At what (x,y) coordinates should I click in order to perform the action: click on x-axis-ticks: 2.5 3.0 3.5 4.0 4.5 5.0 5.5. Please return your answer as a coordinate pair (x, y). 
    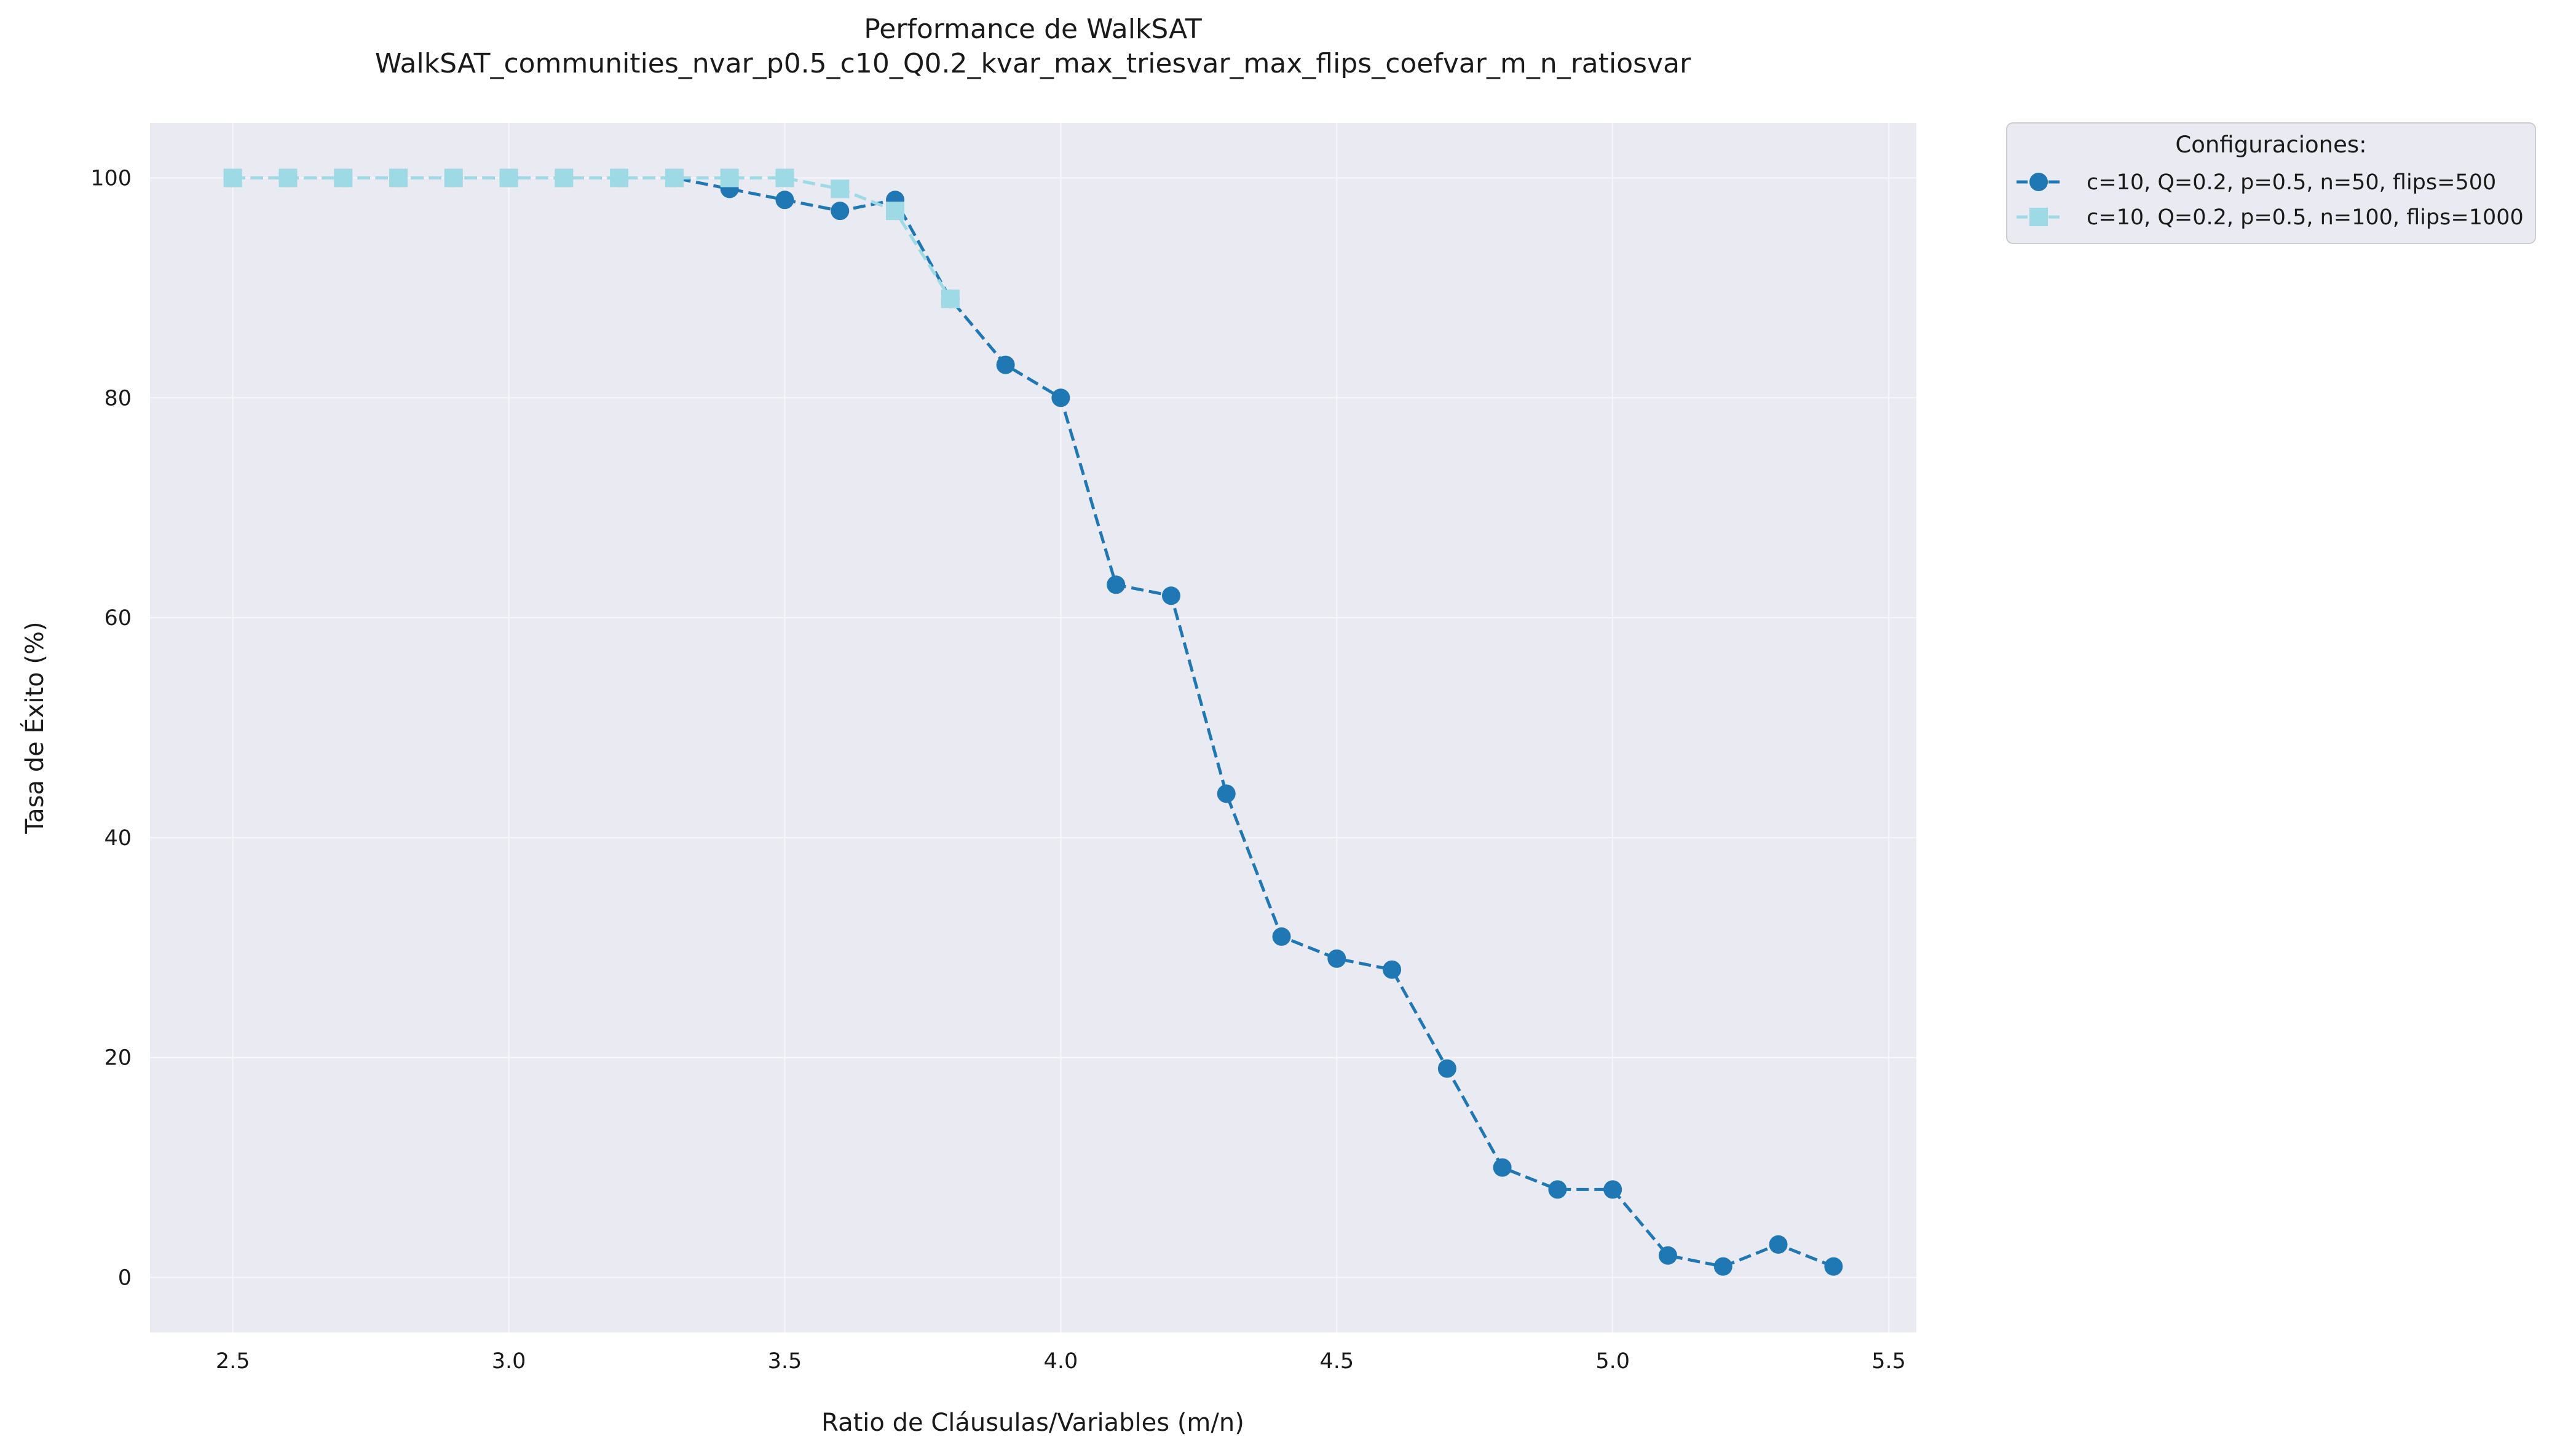
    Looking at the image, I should click on (1061, 1361).